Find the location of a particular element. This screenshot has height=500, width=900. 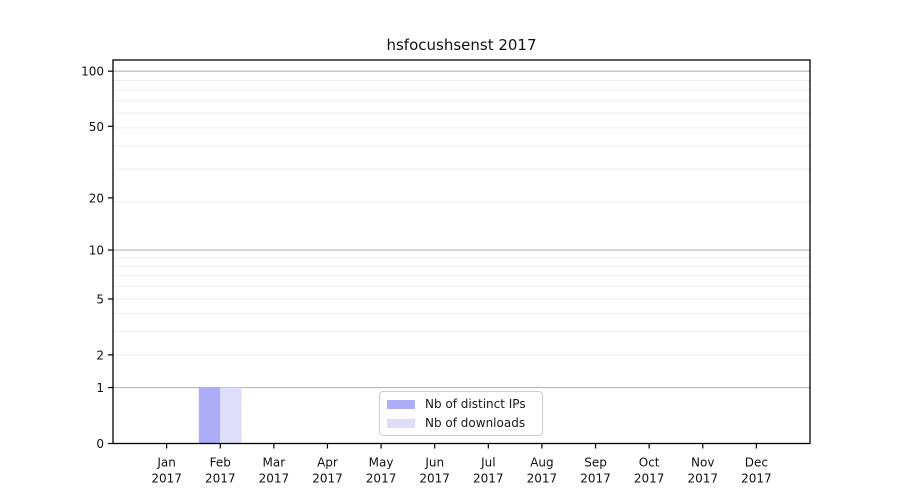

y-tick-label: 0 is located at coordinates (100, 444).